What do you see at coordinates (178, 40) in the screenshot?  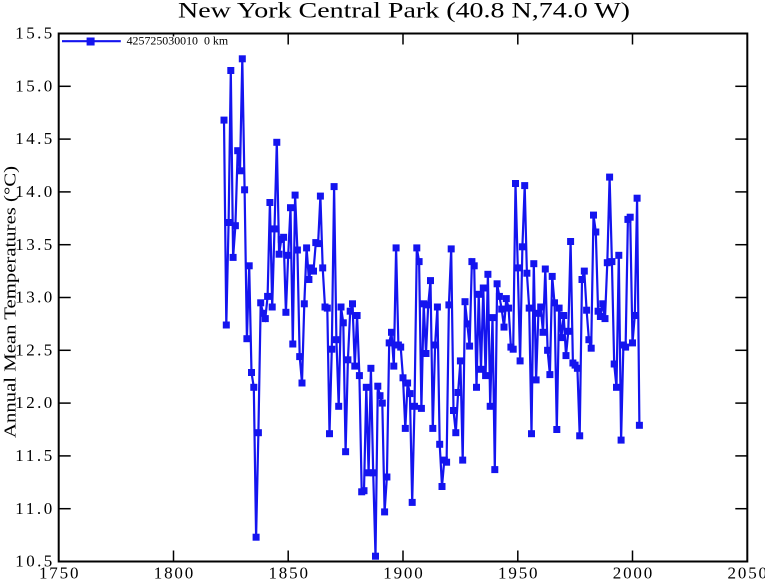 I see `svg-text: 425725030010 0 km` at bounding box center [178, 40].